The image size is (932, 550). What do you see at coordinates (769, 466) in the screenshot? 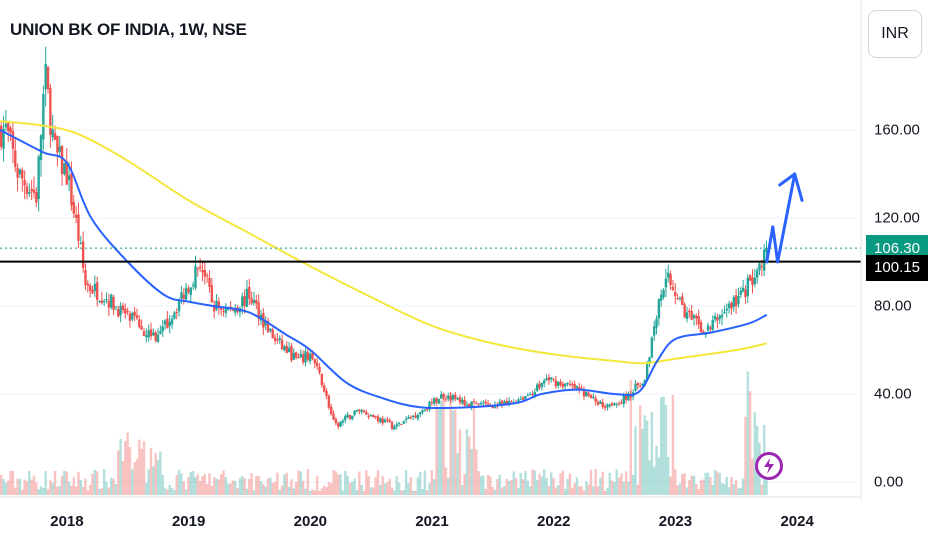
I see `flash-icon` at bounding box center [769, 466].